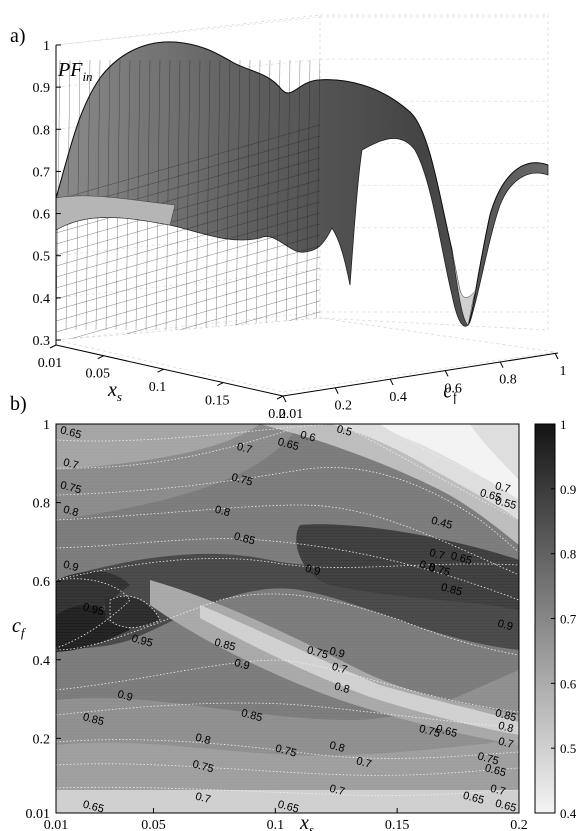  Describe the element at coordinates (38, 814) in the screenshot. I see `y-tick-label: 0.01` at that location.